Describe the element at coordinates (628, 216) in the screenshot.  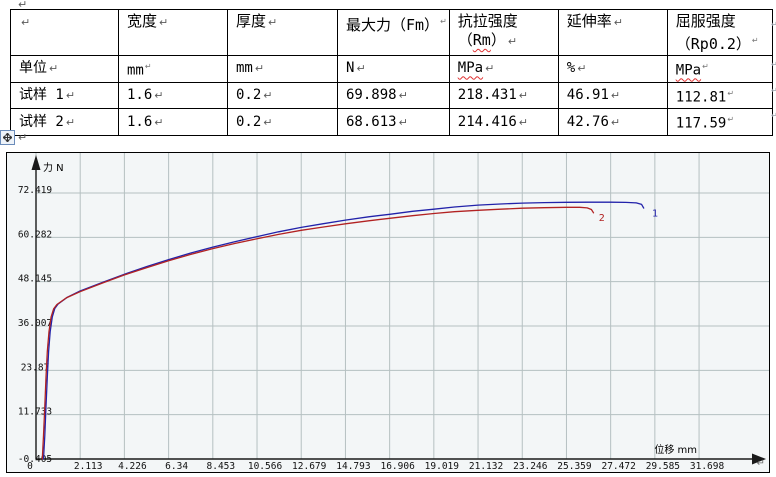
I see `series-end-labels: 12` at that location.